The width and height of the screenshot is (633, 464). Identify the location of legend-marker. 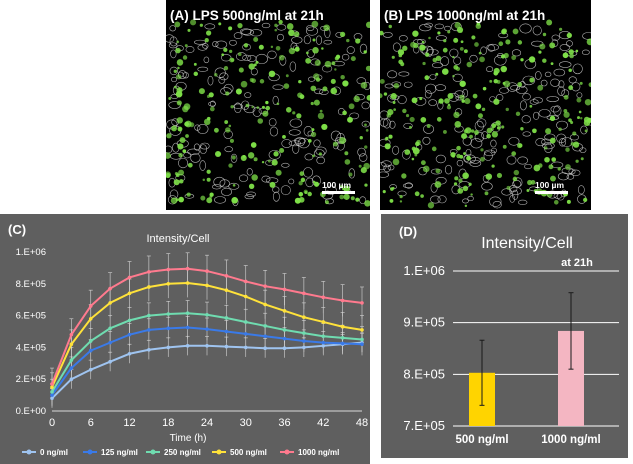
(29, 452).